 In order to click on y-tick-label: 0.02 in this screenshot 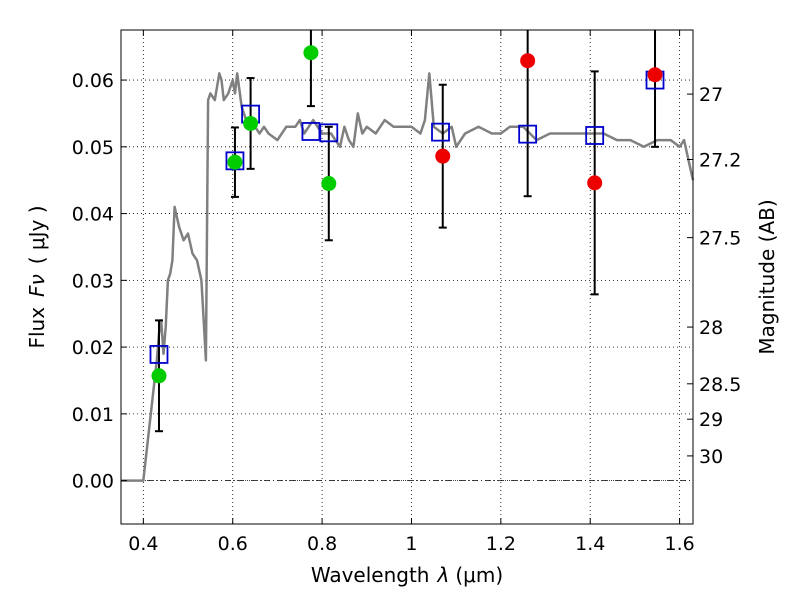, I will do `click(93, 348)`.